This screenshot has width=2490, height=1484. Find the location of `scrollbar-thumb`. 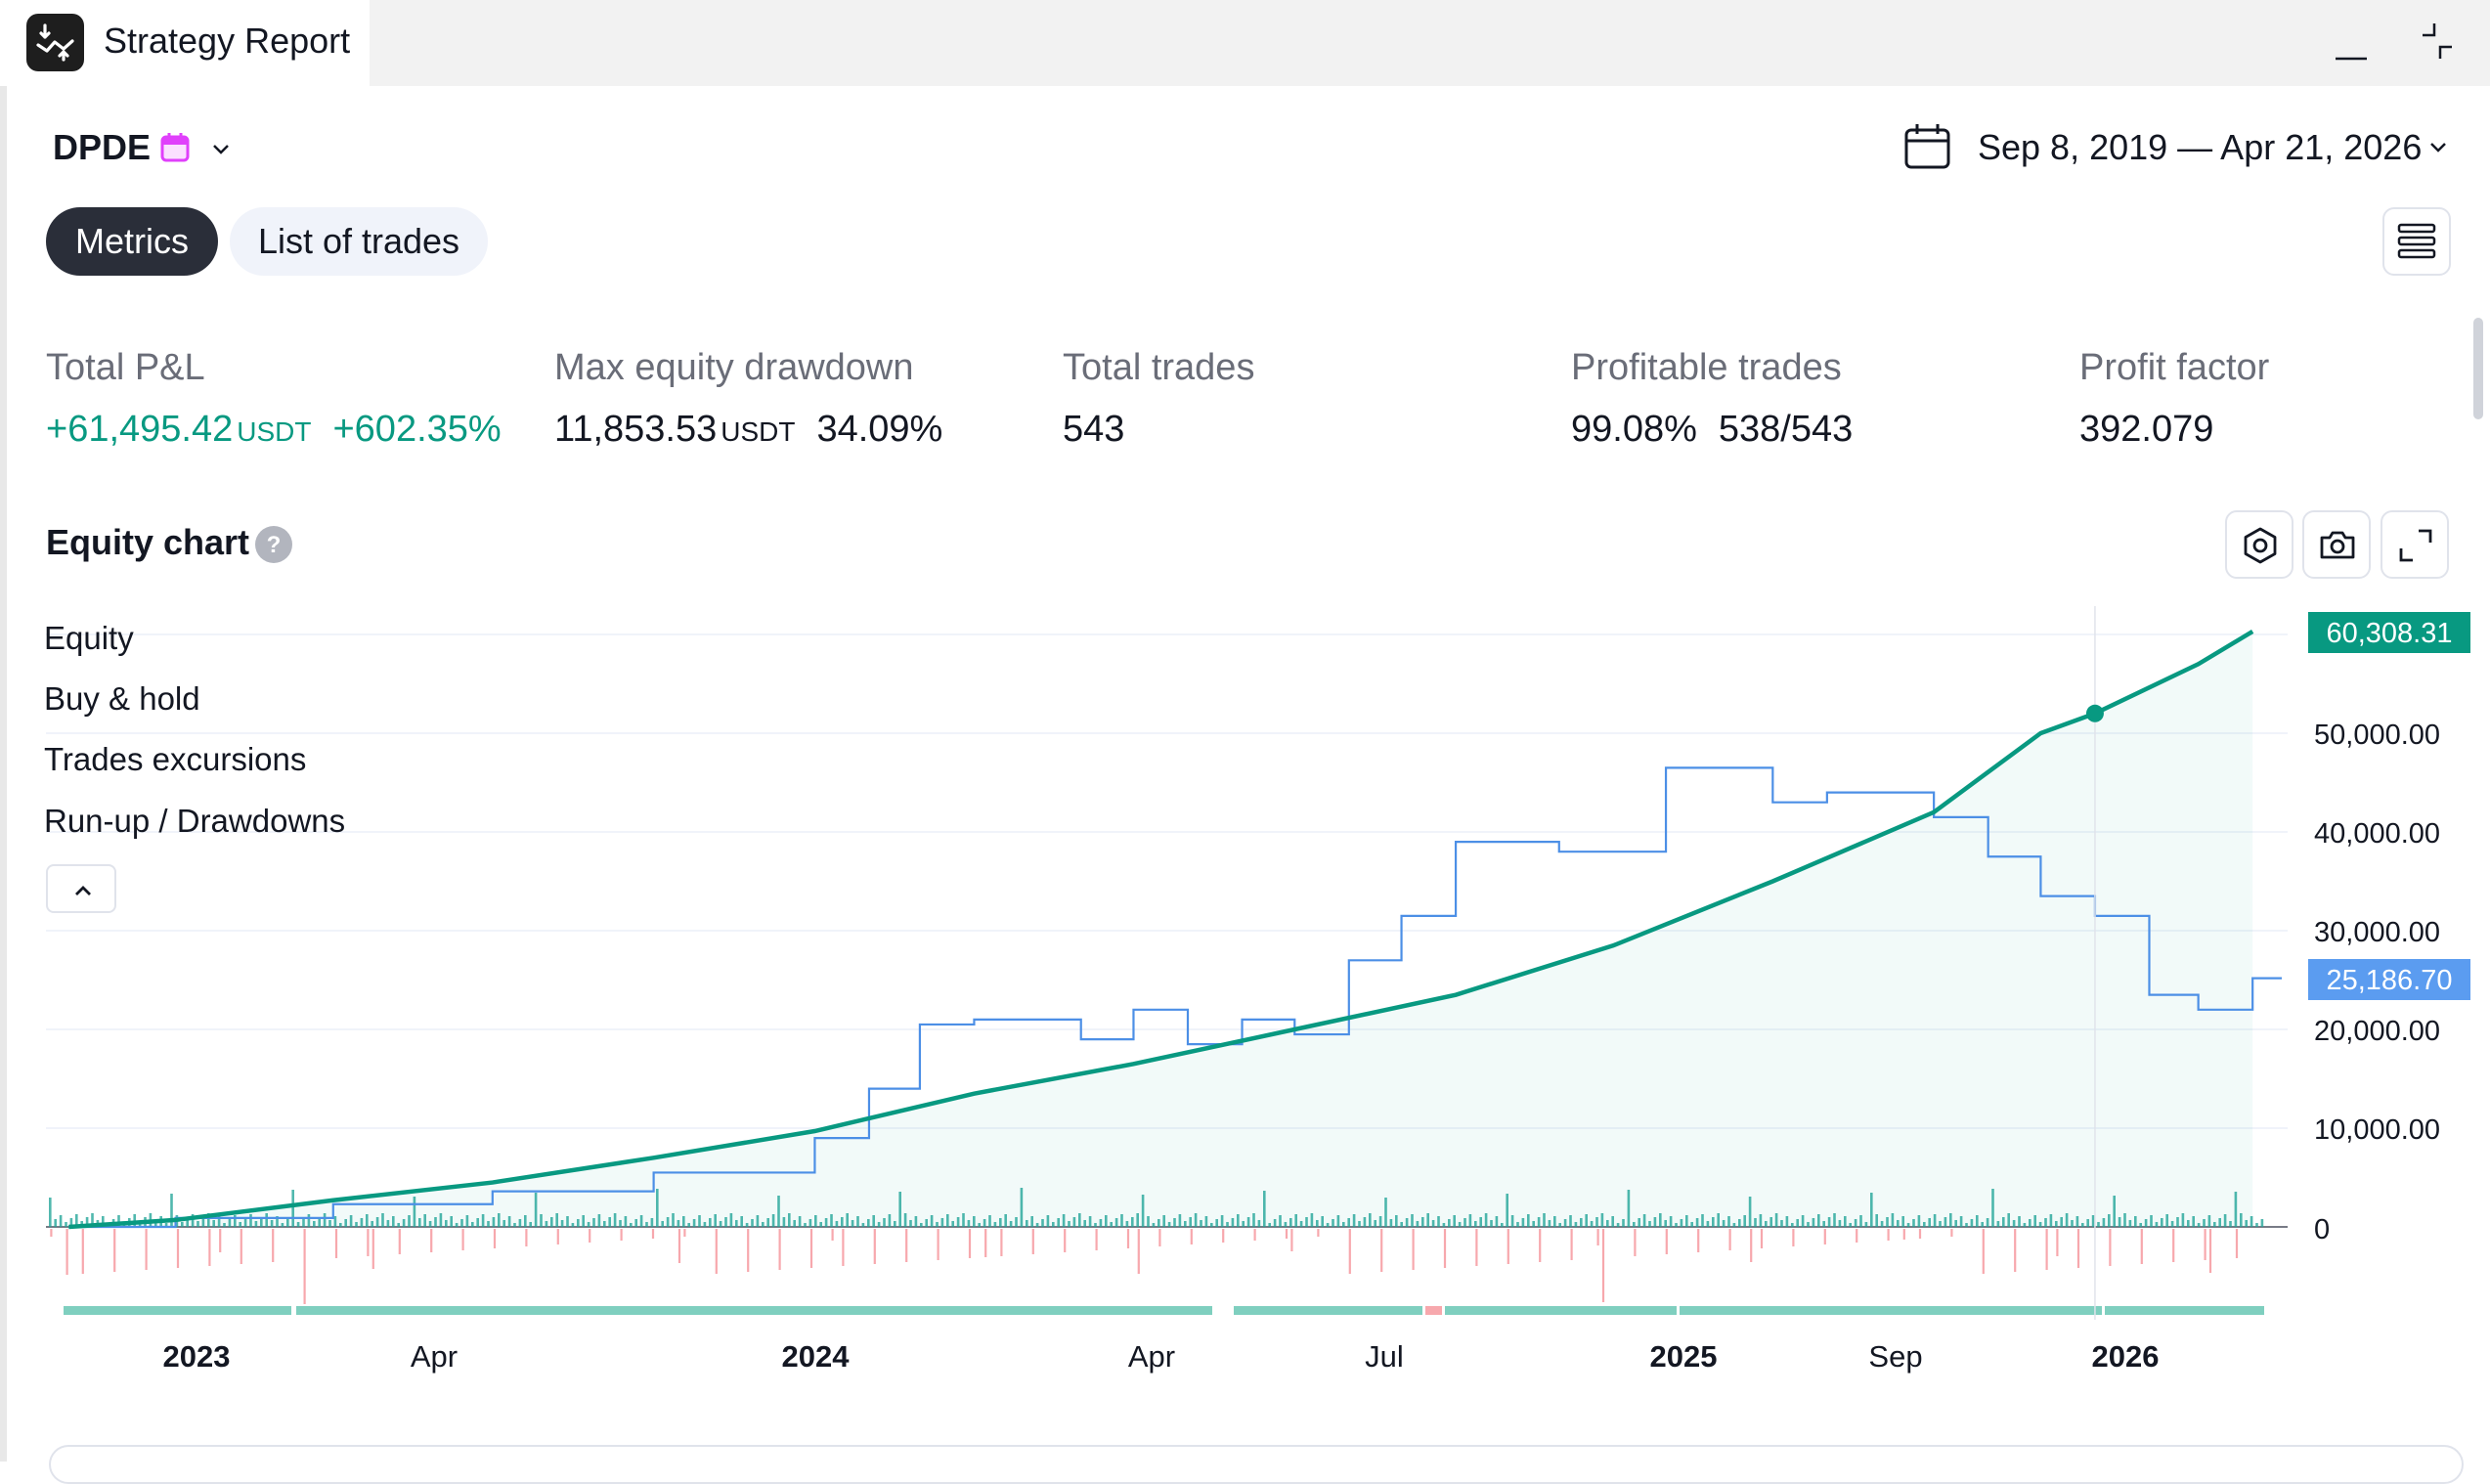

scrollbar-thumb is located at coordinates (2478, 368).